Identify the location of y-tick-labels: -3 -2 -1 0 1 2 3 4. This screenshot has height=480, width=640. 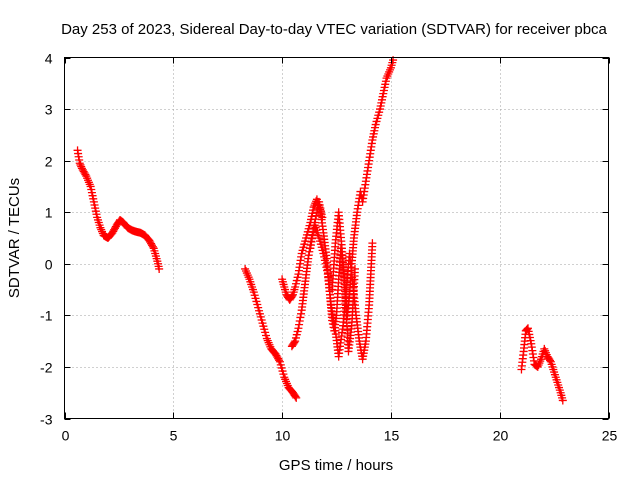
(46, 239).